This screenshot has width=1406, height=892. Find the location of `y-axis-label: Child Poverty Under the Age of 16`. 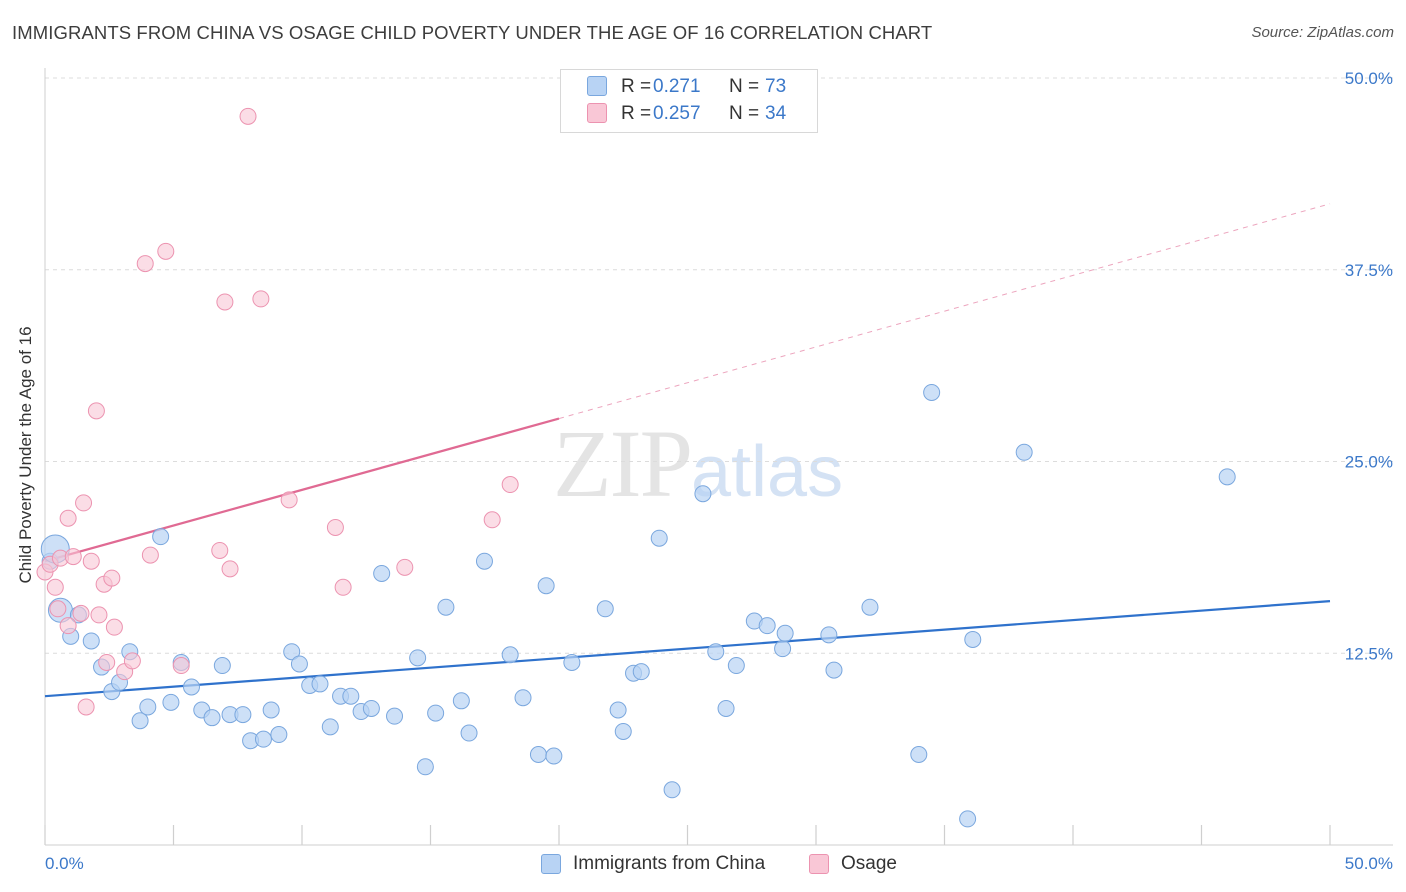

y-axis-label: Child Poverty Under the Age of 16 is located at coordinates (25, 455).